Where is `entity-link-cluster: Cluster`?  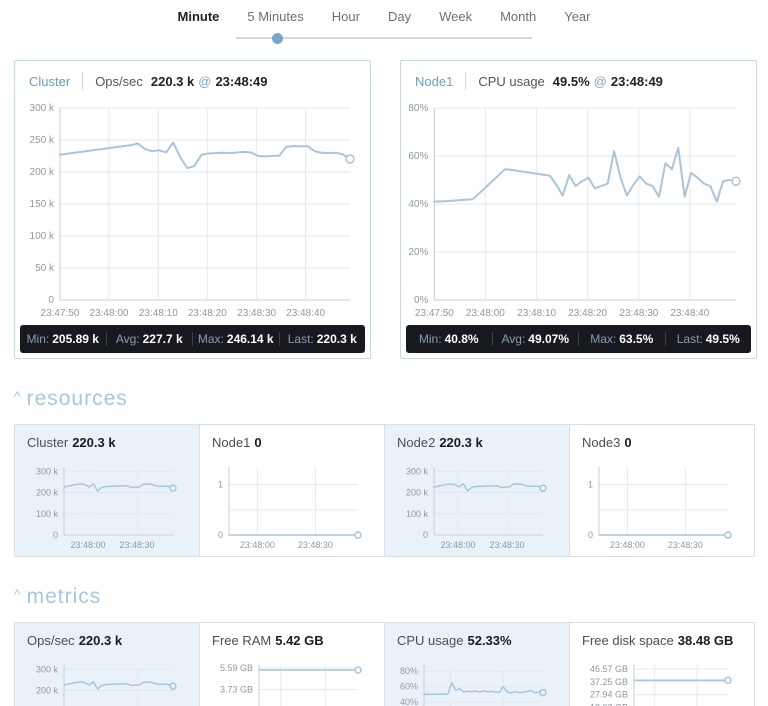 entity-link-cluster: Cluster is located at coordinates (50, 81).